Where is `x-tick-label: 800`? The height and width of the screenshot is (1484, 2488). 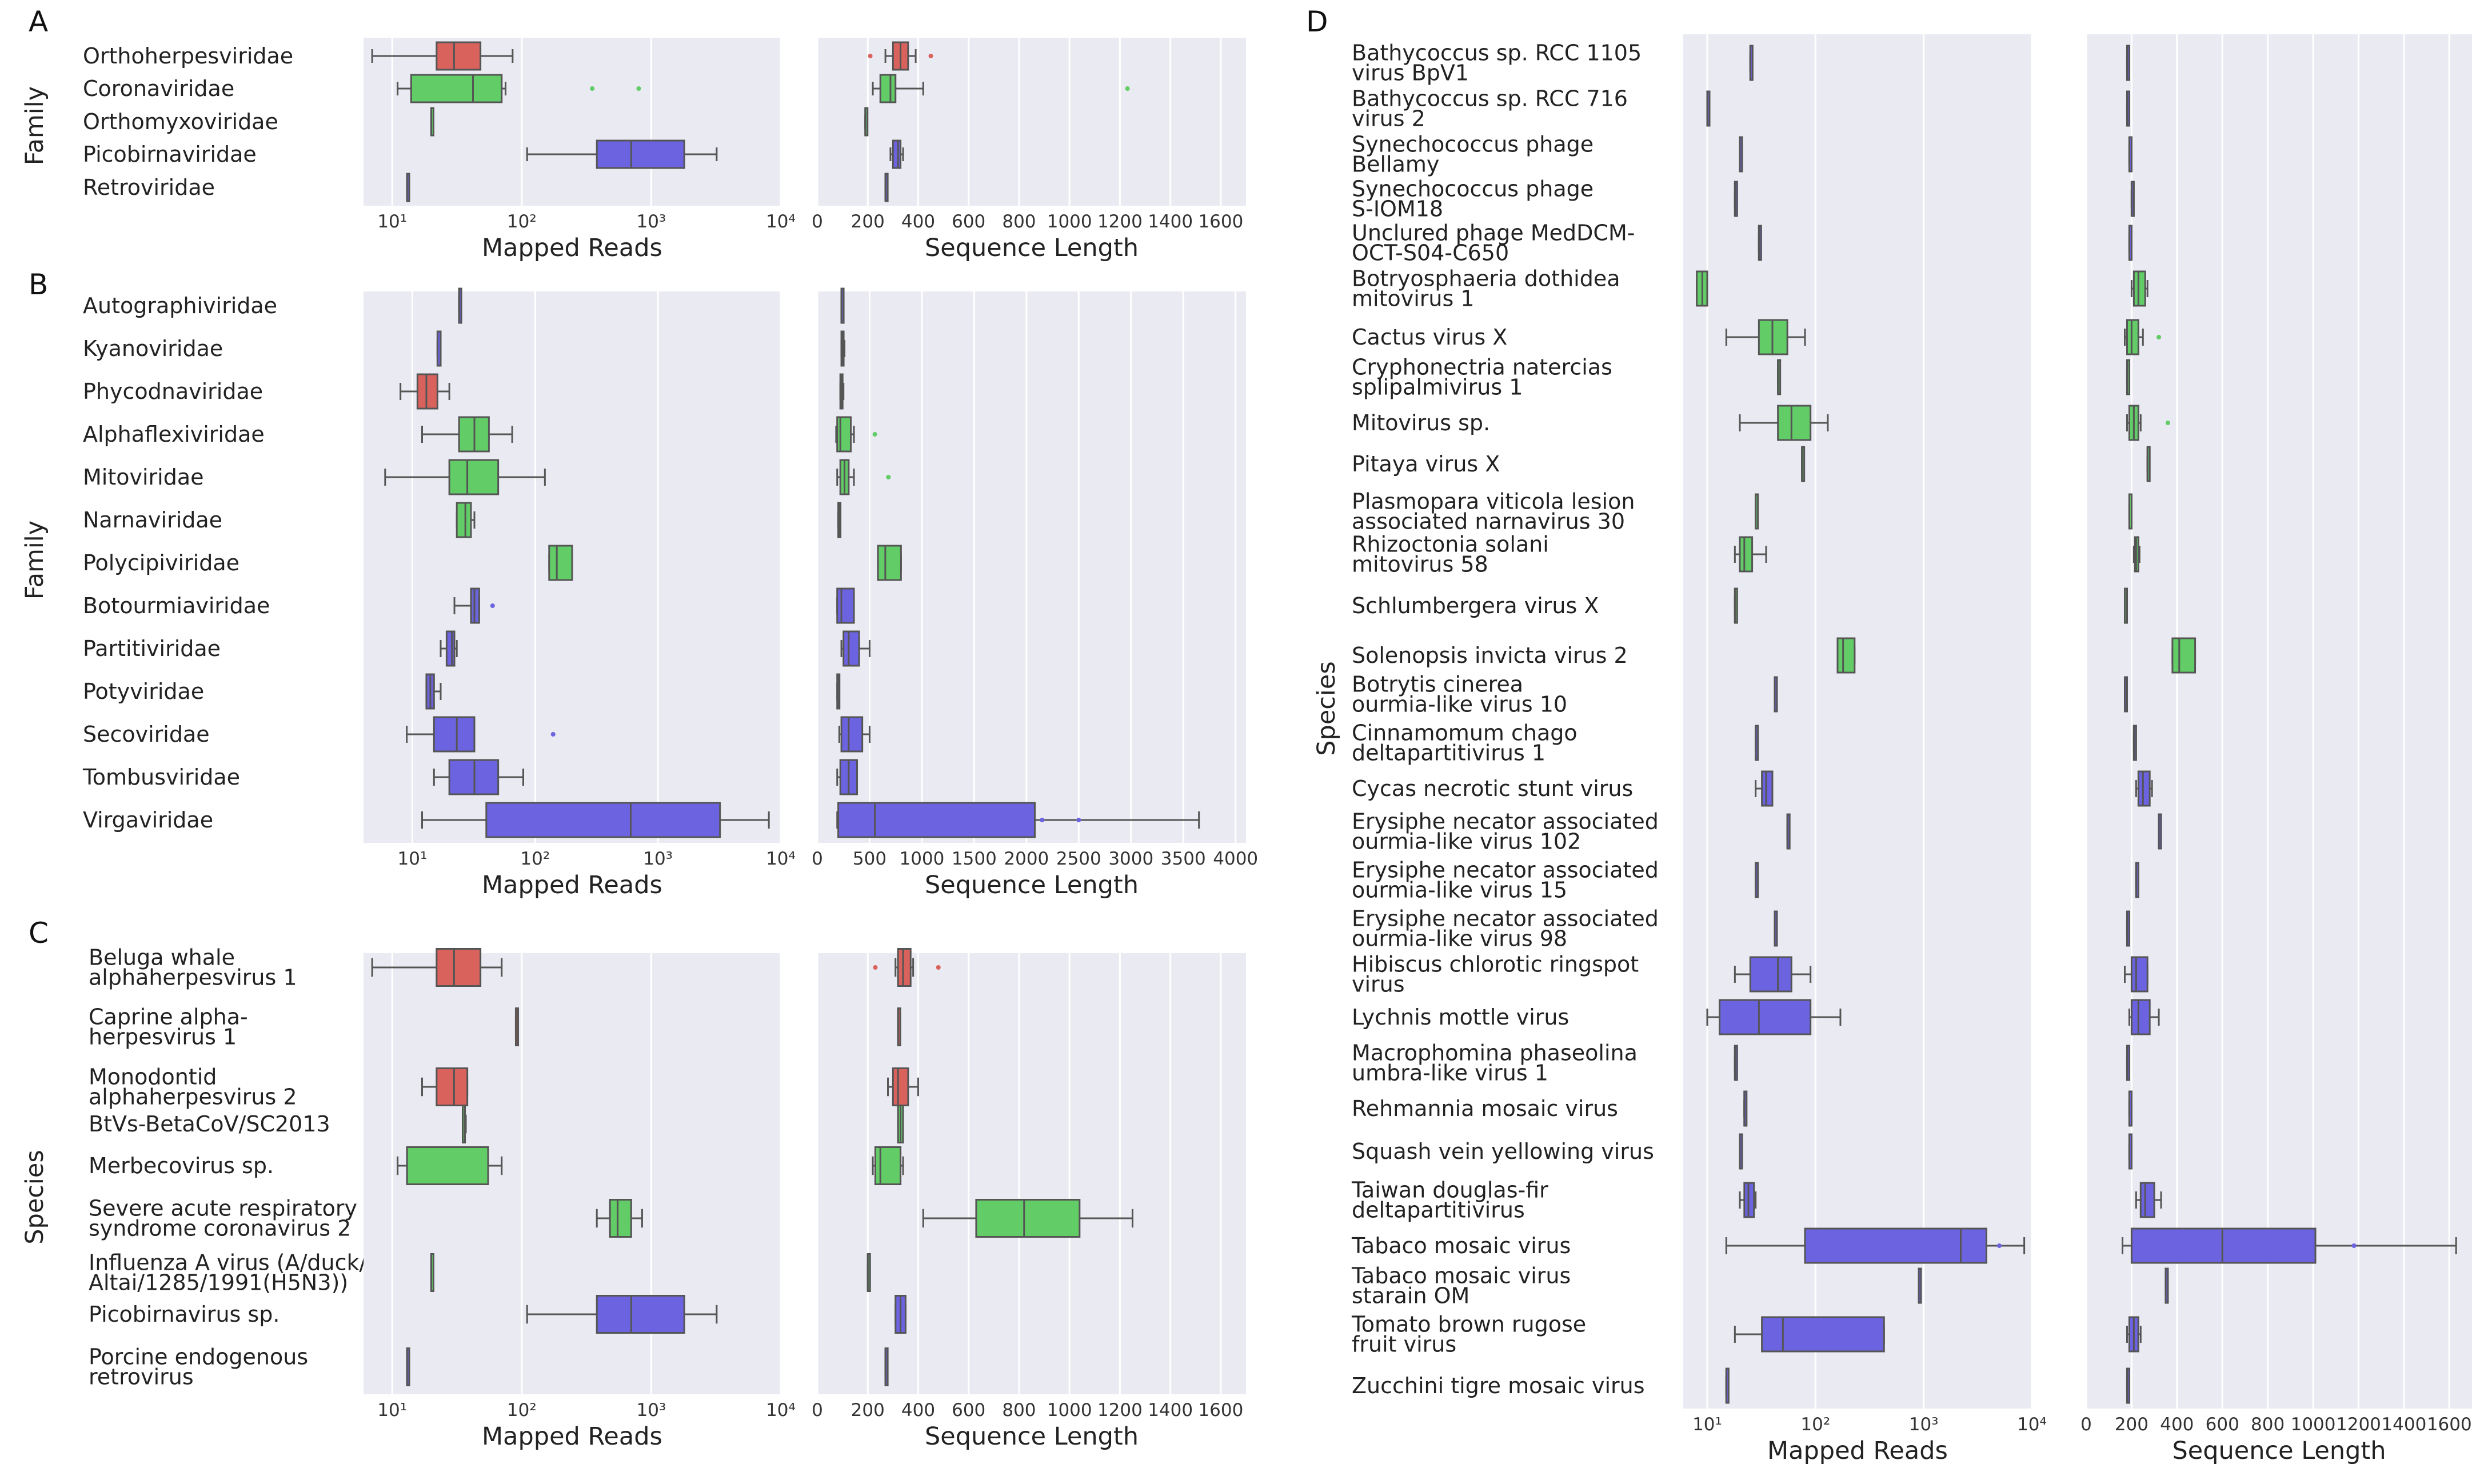
x-tick-label: 800 is located at coordinates (1019, 1410).